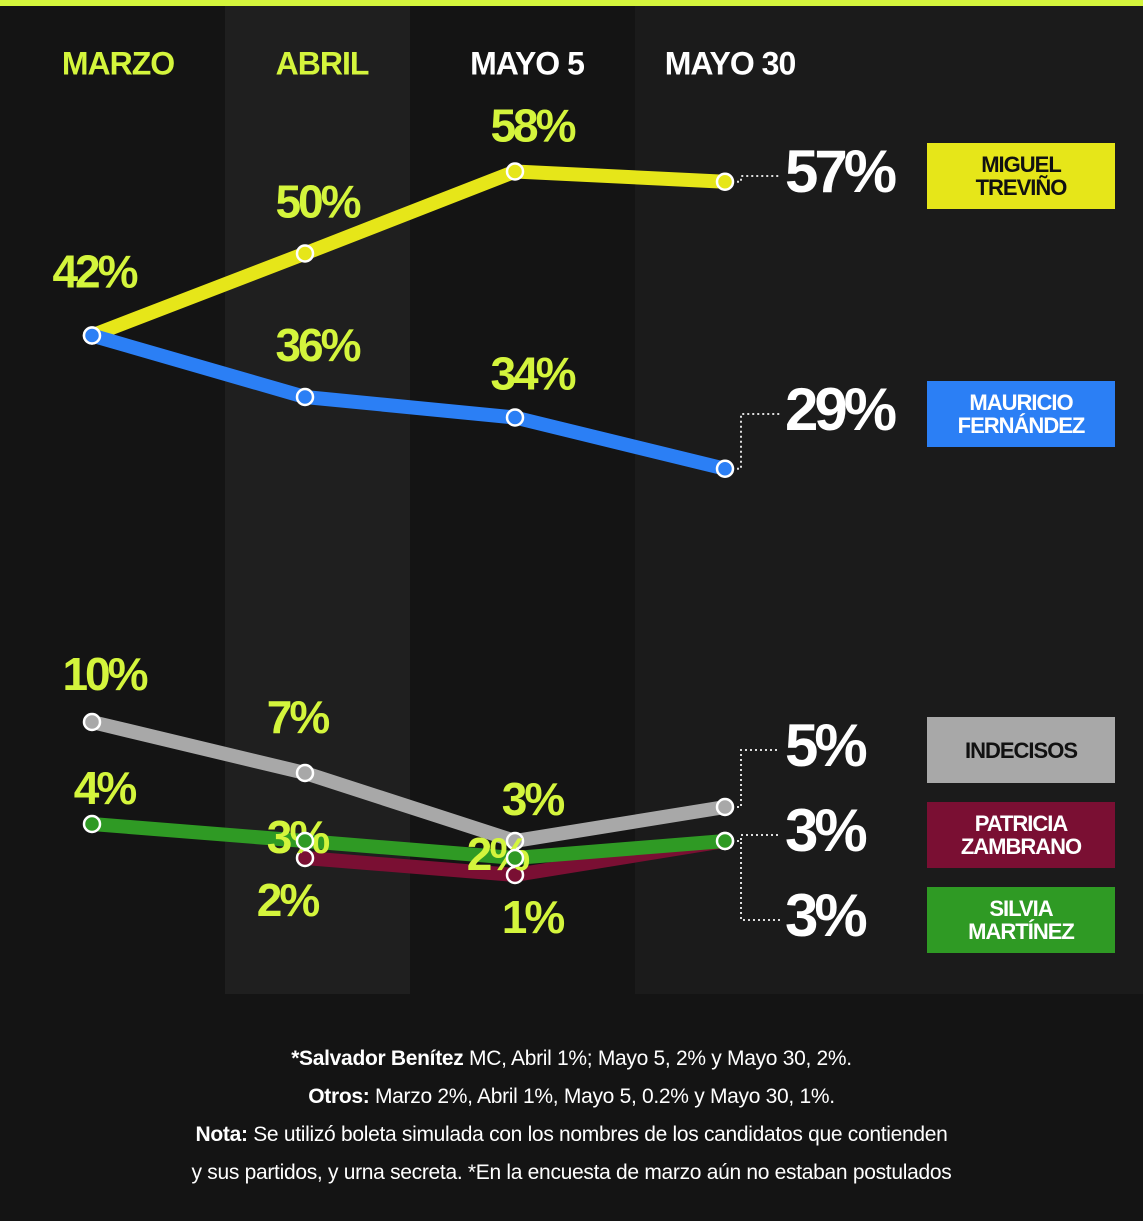 The image size is (1143, 1221). I want to click on data-label: 42%, so click(94, 272).